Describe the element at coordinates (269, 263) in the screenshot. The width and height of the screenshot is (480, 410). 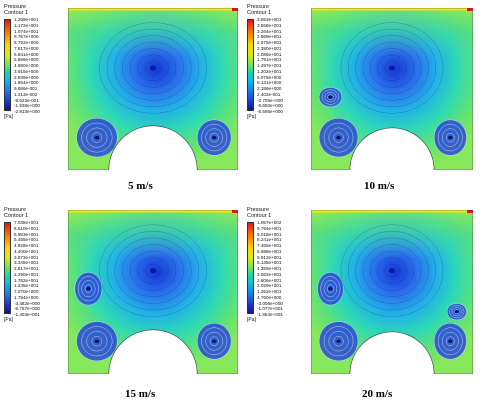
I see `legend-label: 5.135e+001` at that location.